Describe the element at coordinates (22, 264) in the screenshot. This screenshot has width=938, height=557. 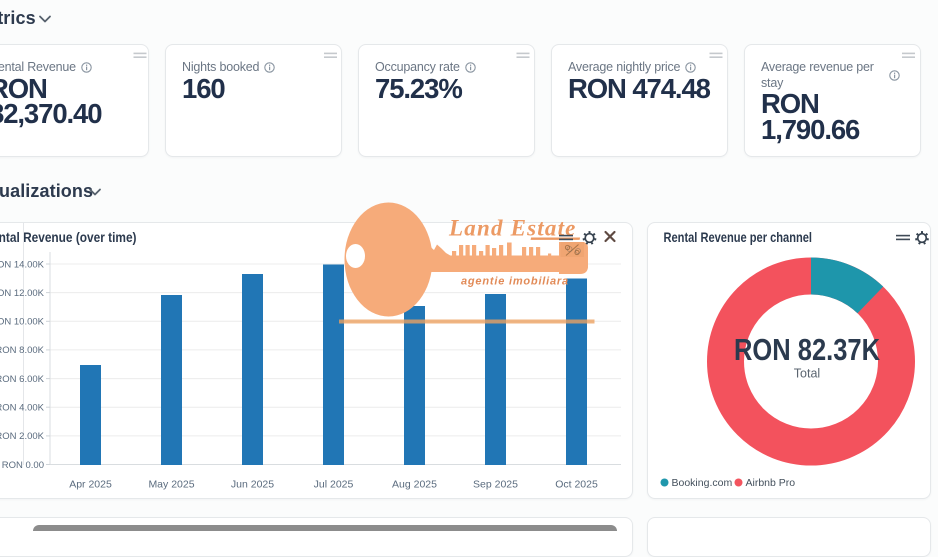
I see `svg-text: RON 14.00K` at that location.